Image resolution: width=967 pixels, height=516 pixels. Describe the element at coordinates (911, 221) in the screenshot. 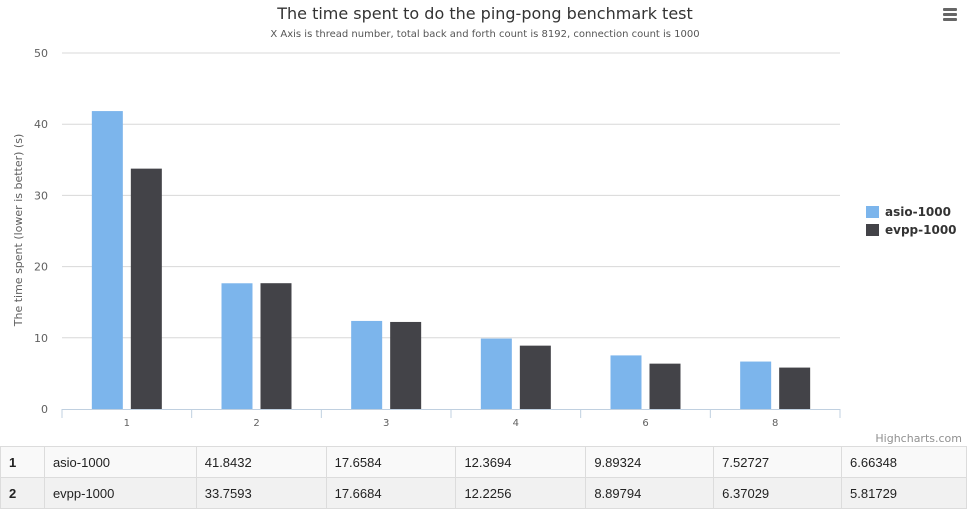

I see `legend: asio-1000 evpp-1000` at that location.